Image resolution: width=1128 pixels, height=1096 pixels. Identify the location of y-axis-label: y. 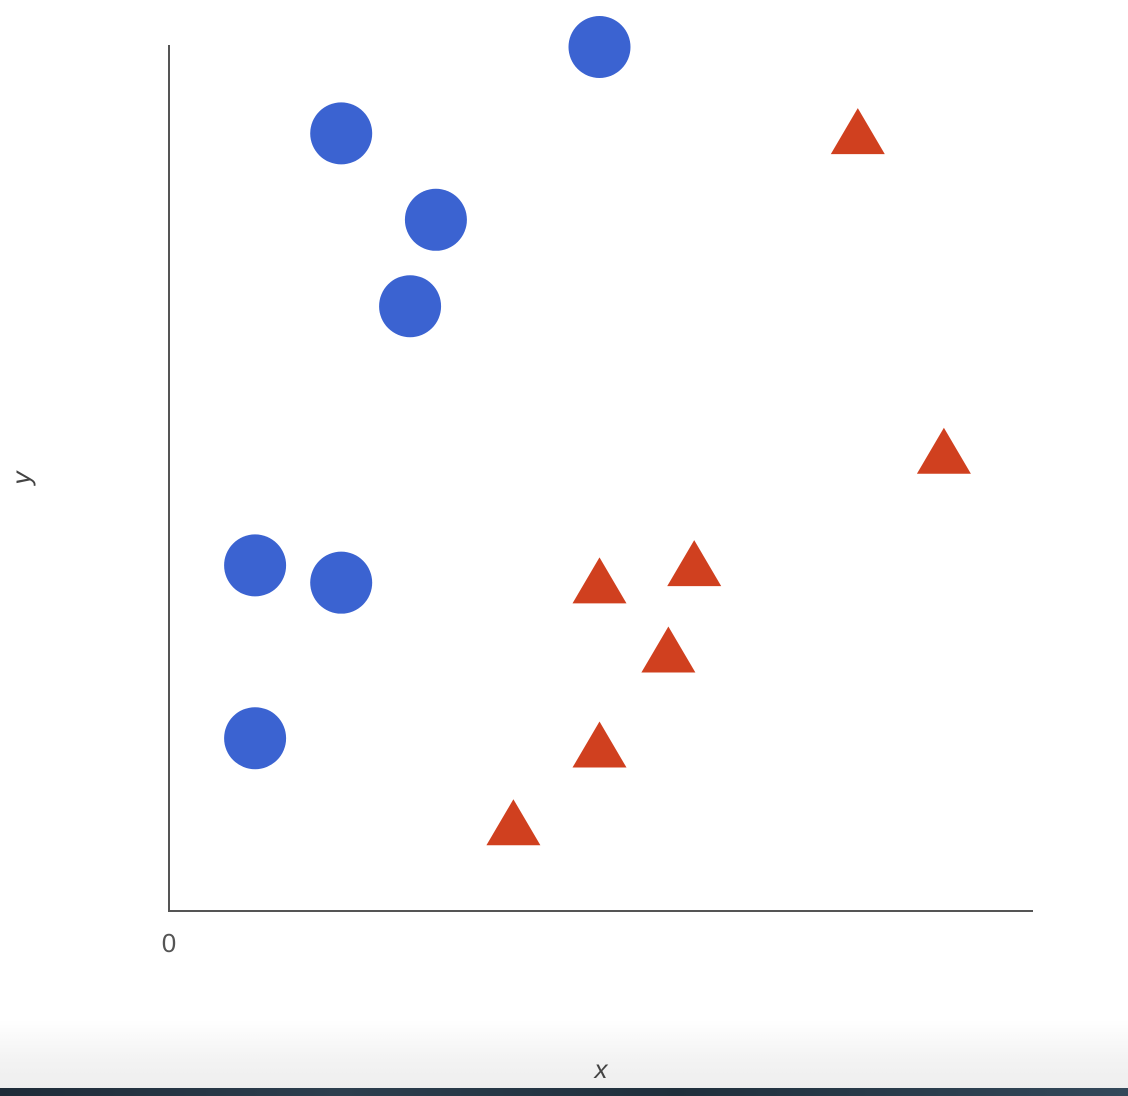
(21, 478).